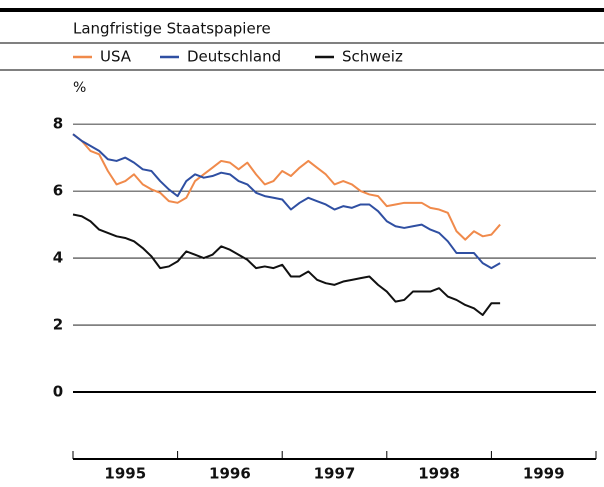 This screenshot has width=604, height=487. Describe the element at coordinates (234, 57) in the screenshot. I see `legend-label: Deutschland` at that location.